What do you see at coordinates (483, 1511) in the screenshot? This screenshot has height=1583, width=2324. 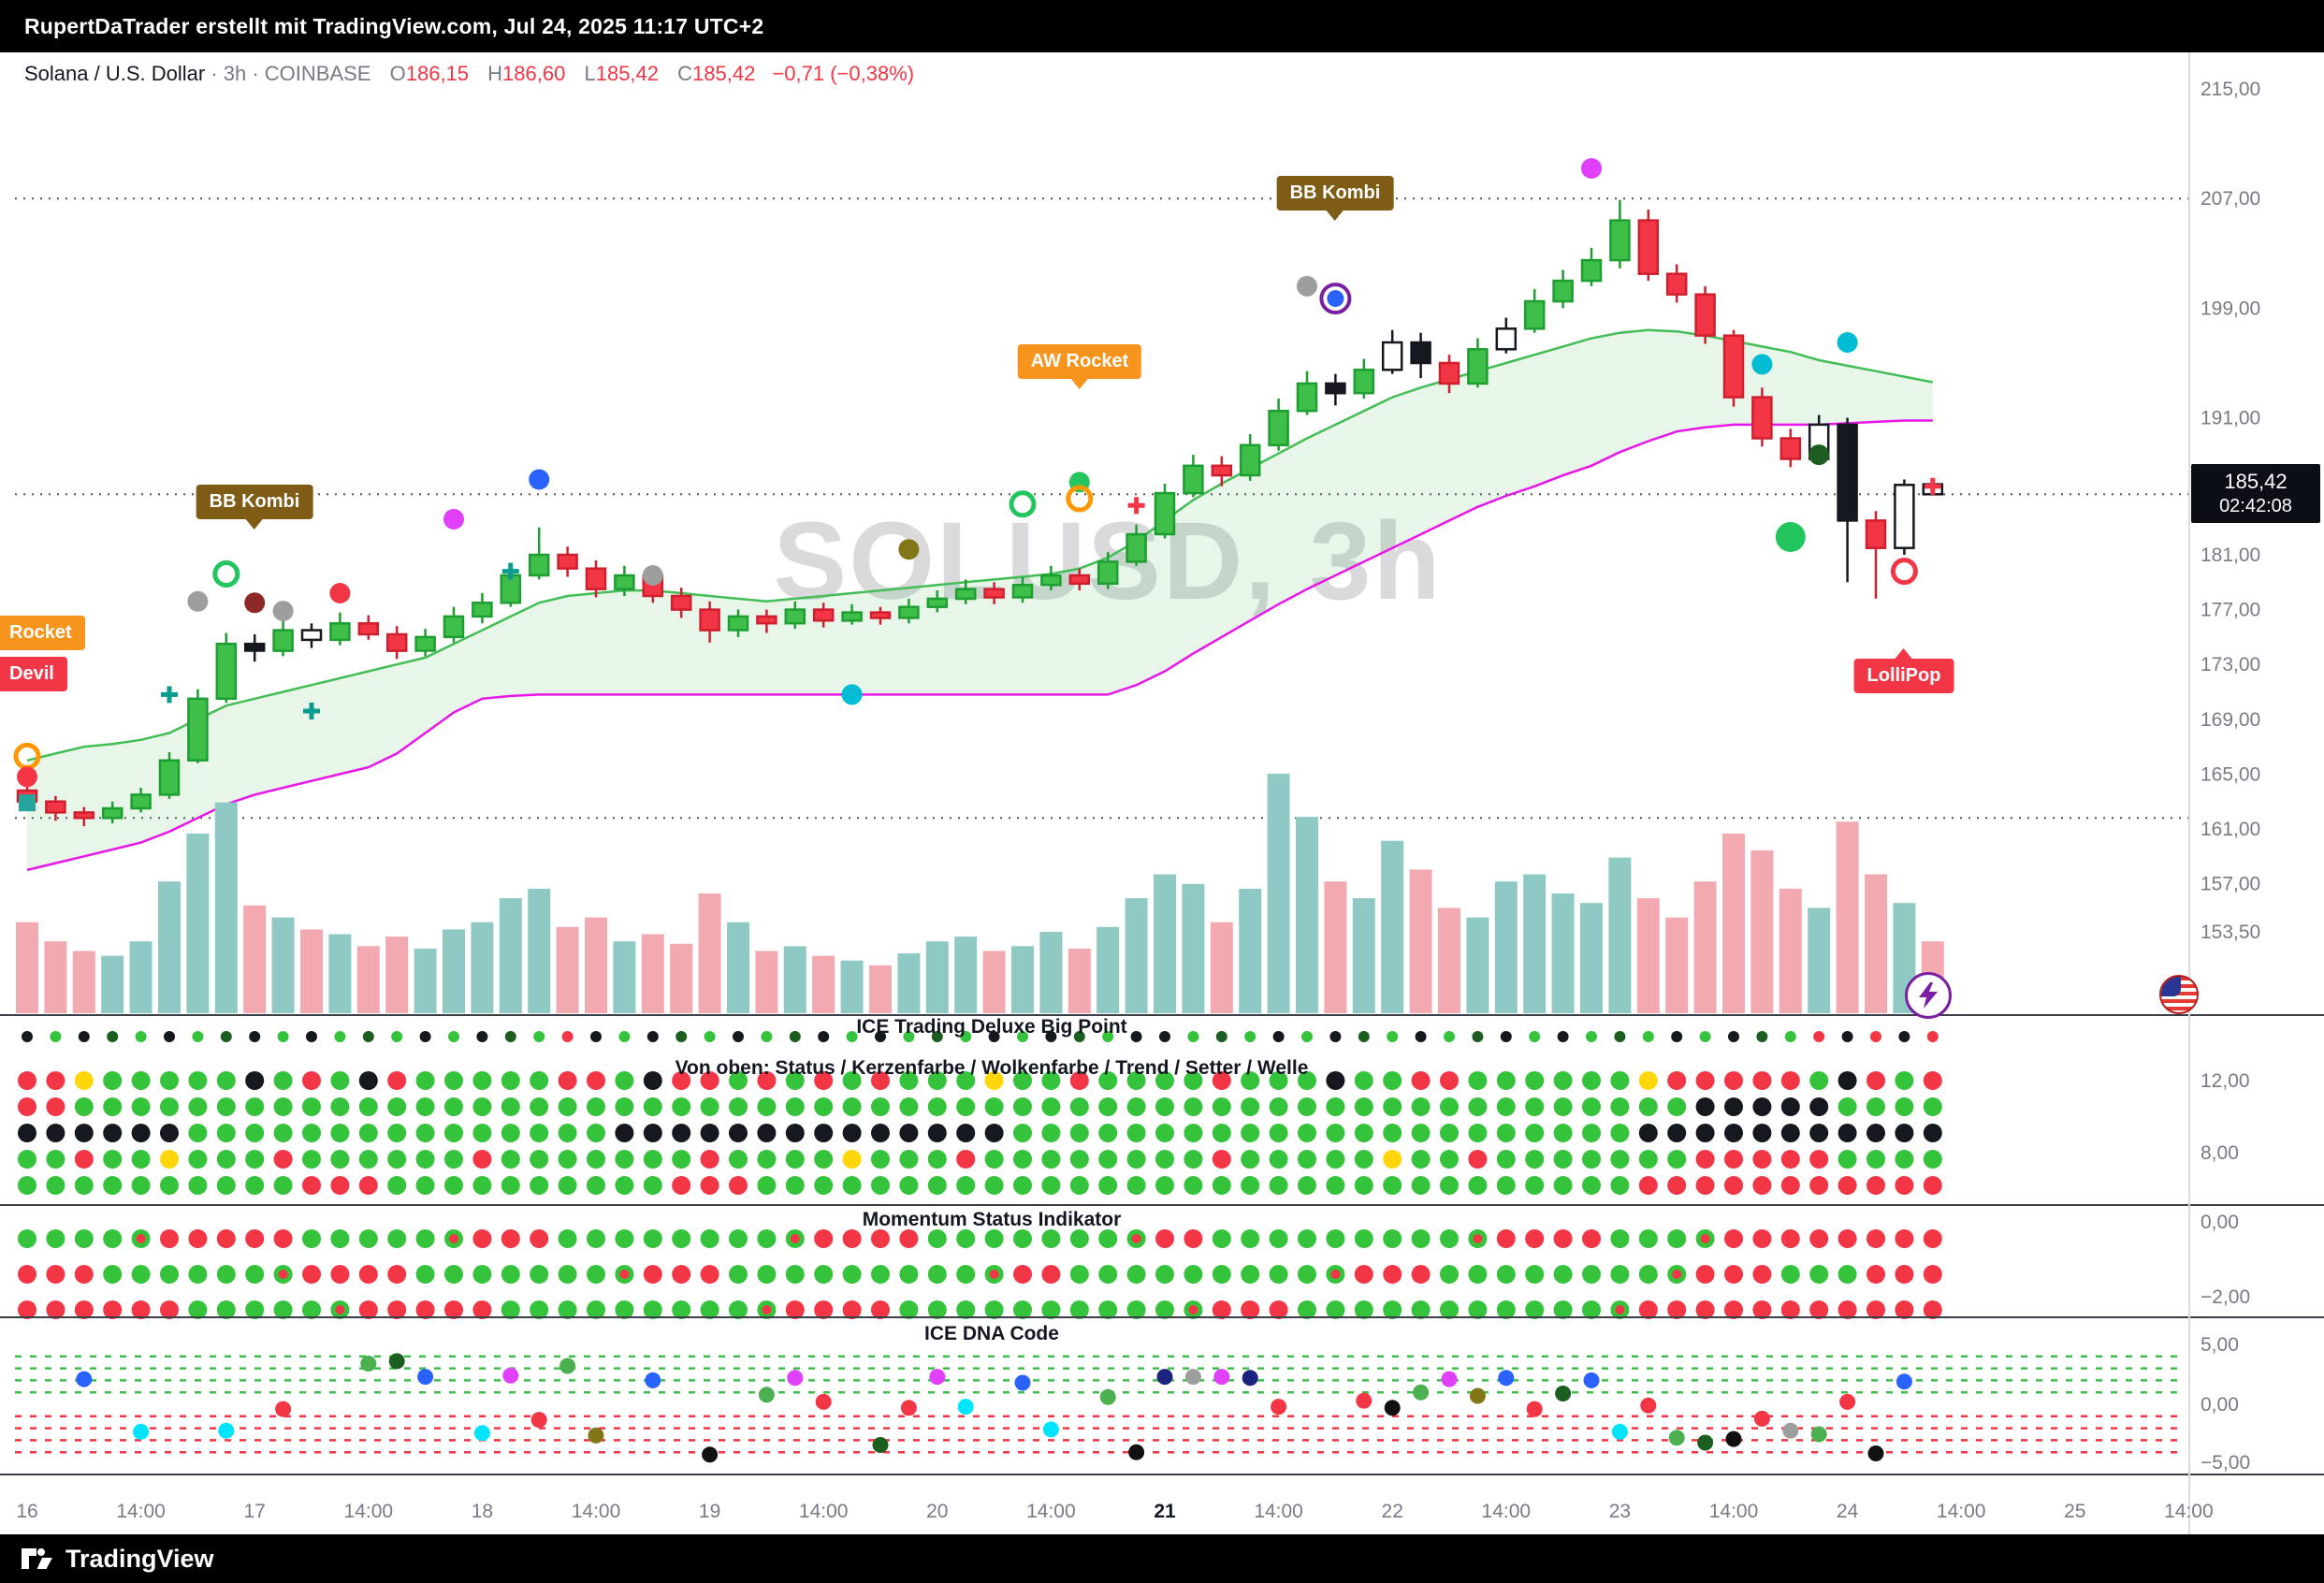 I see `time-axis-label: 18` at bounding box center [483, 1511].